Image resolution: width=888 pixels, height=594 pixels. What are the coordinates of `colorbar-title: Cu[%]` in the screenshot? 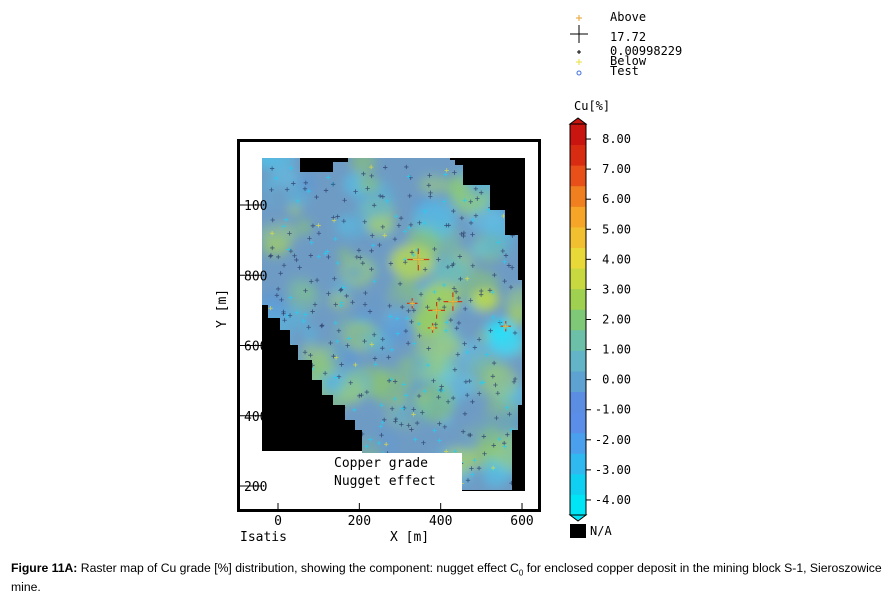 It's located at (592, 106).